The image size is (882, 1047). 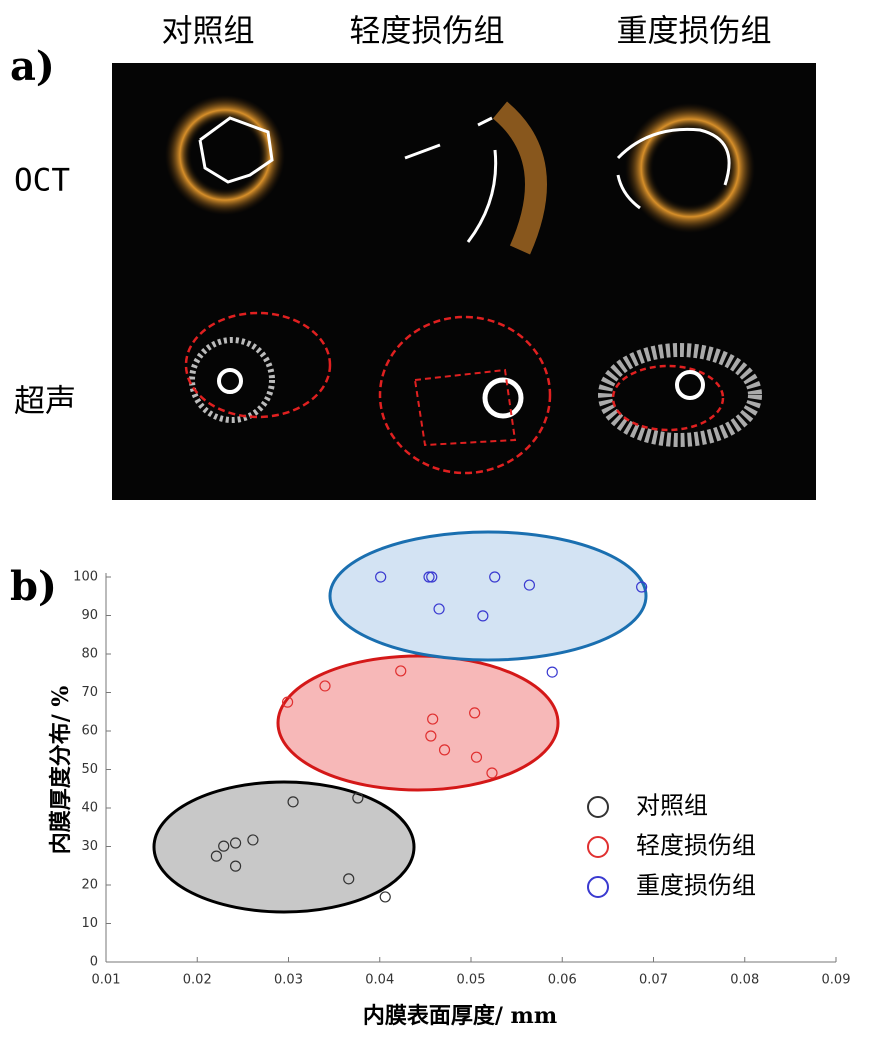 What do you see at coordinates (89, 692) in the screenshot?
I see `y-tick-label: 70` at bounding box center [89, 692].